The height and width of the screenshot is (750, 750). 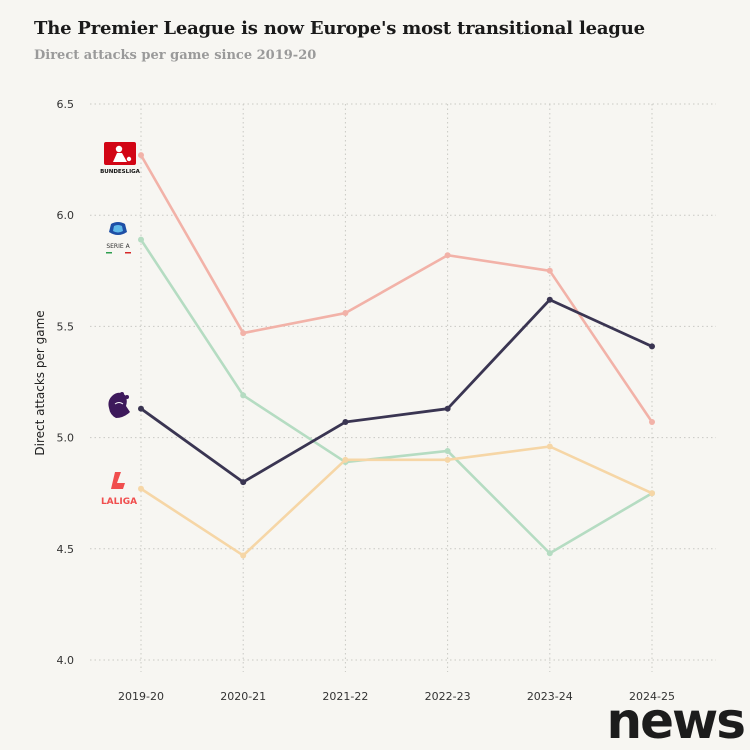 What do you see at coordinates (66, 104) in the screenshot?
I see `y-tick-label: 6.5` at bounding box center [66, 104].